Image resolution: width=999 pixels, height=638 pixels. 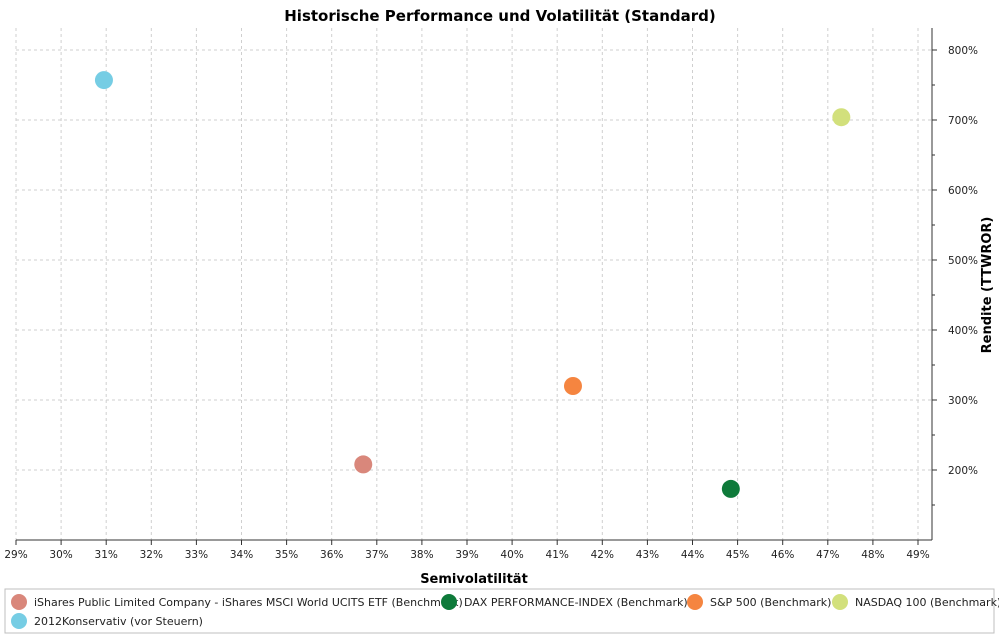 What do you see at coordinates (955, 275) in the screenshot?
I see `y-axis-ticks: 200% 300% 400% 500% 600% 700% 800%` at bounding box center [955, 275].